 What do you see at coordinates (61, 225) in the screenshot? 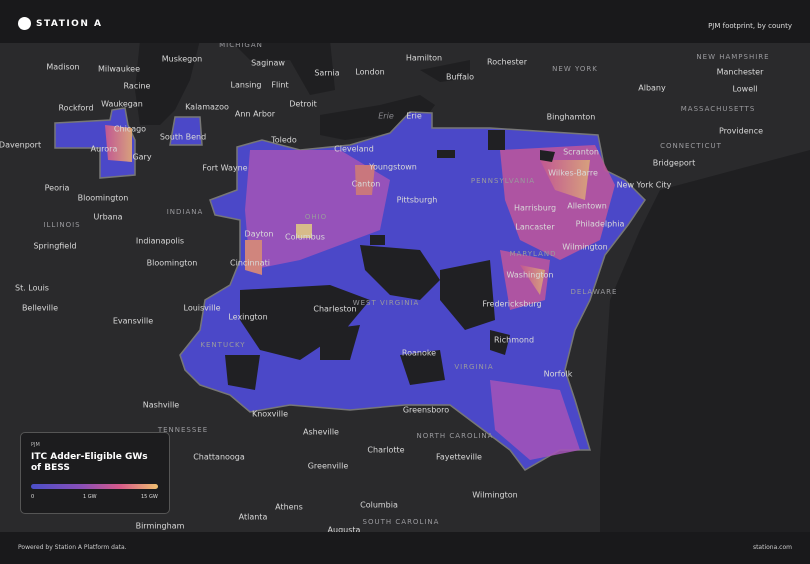
I see `state-label: ILLINOIS` at bounding box center [61, 225].